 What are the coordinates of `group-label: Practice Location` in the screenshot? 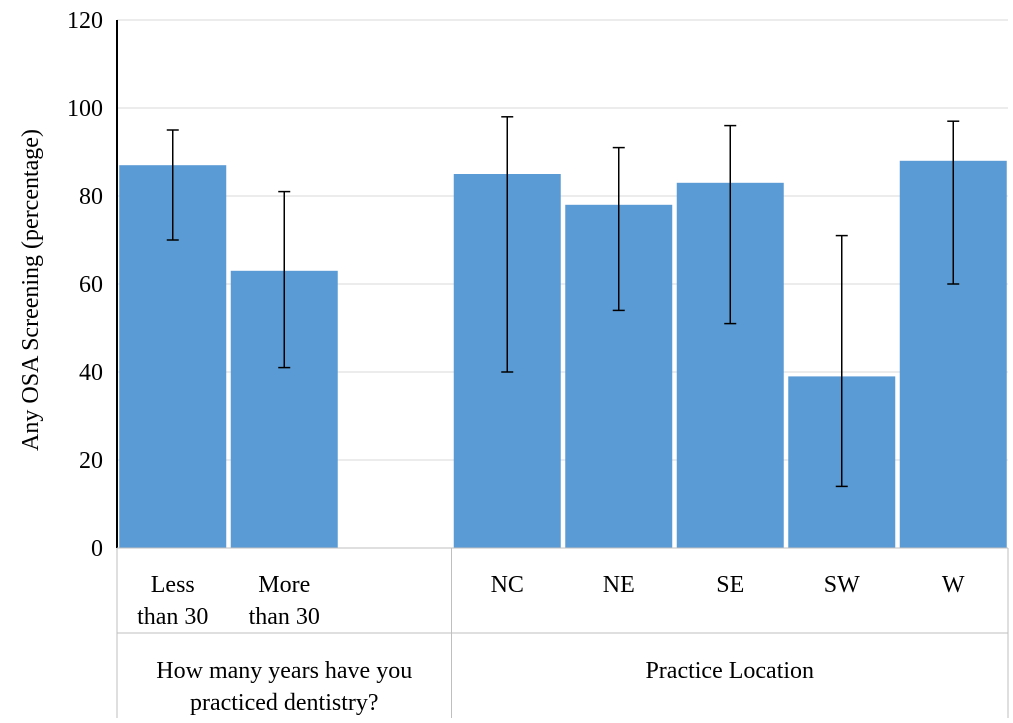 It's located at (729, 671).